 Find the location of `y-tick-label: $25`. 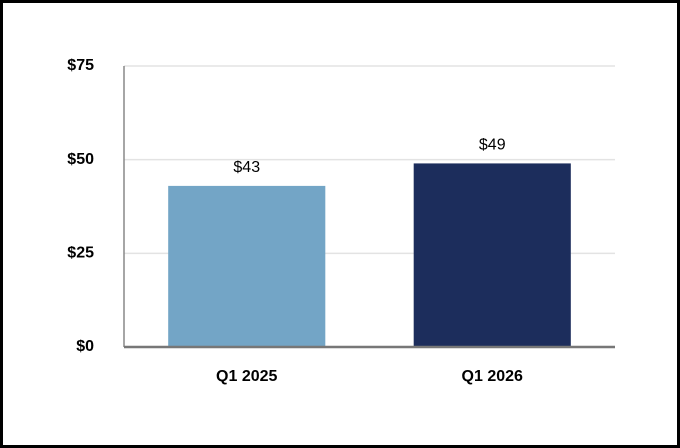

y-tick-label: $25 is located at coordinates (80, 253).